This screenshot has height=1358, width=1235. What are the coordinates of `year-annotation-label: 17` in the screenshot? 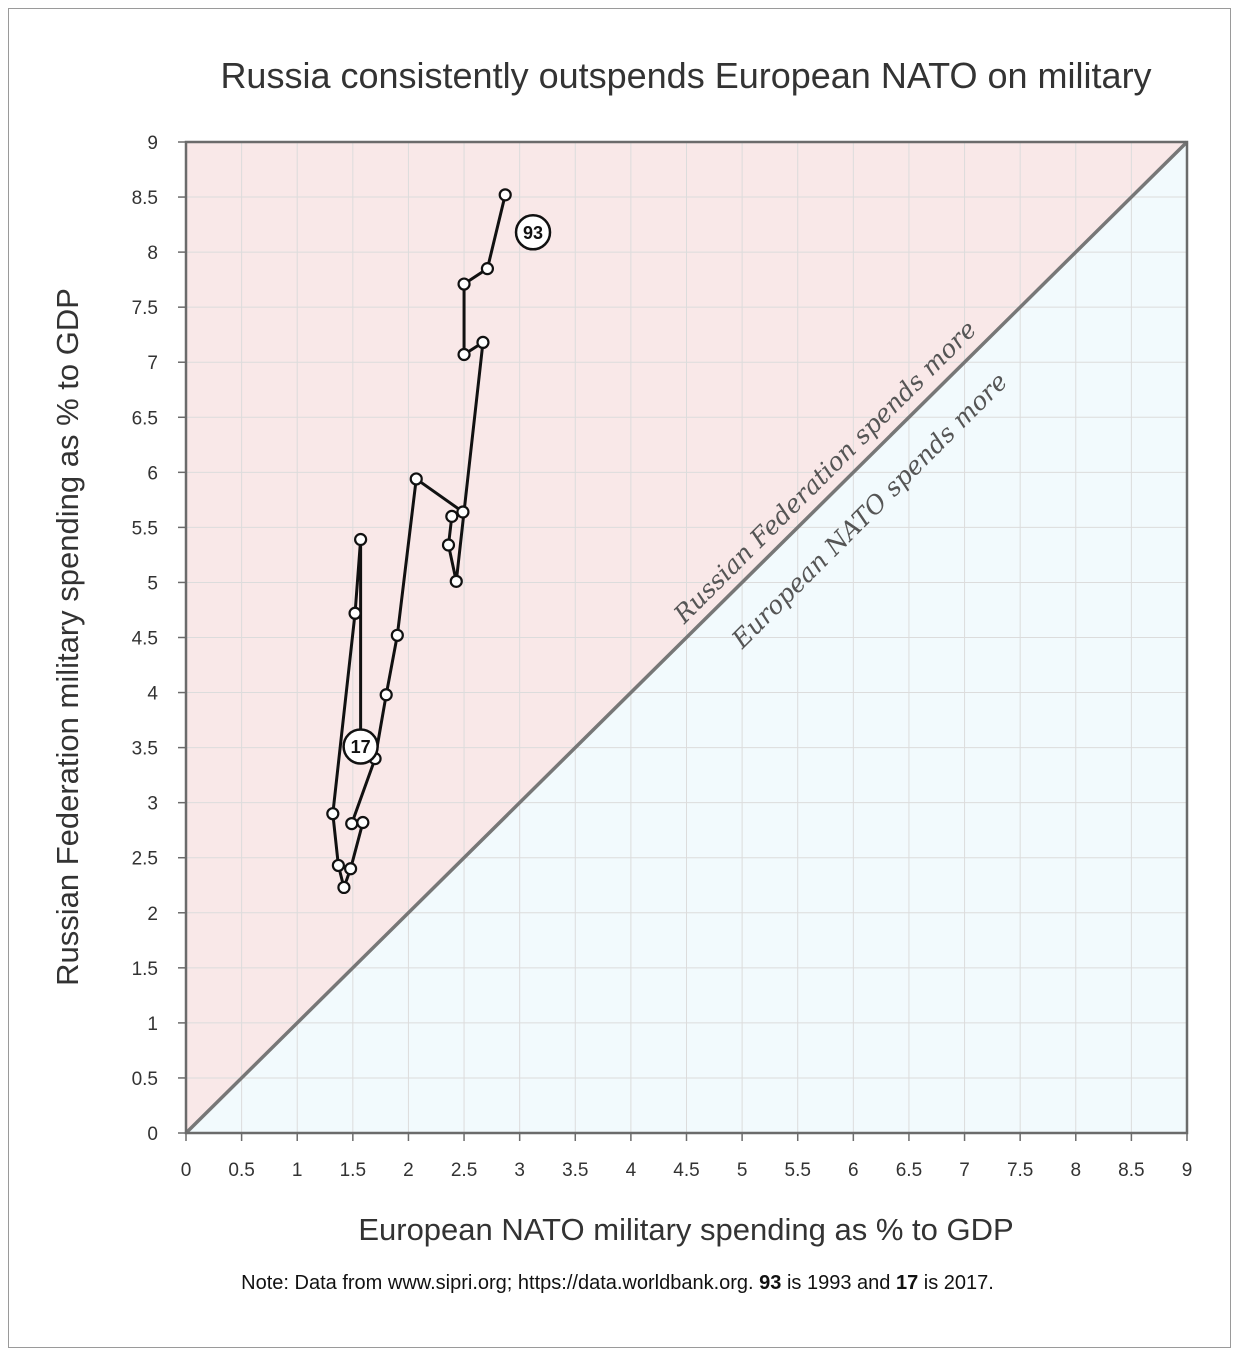 It's located at (361, 747).